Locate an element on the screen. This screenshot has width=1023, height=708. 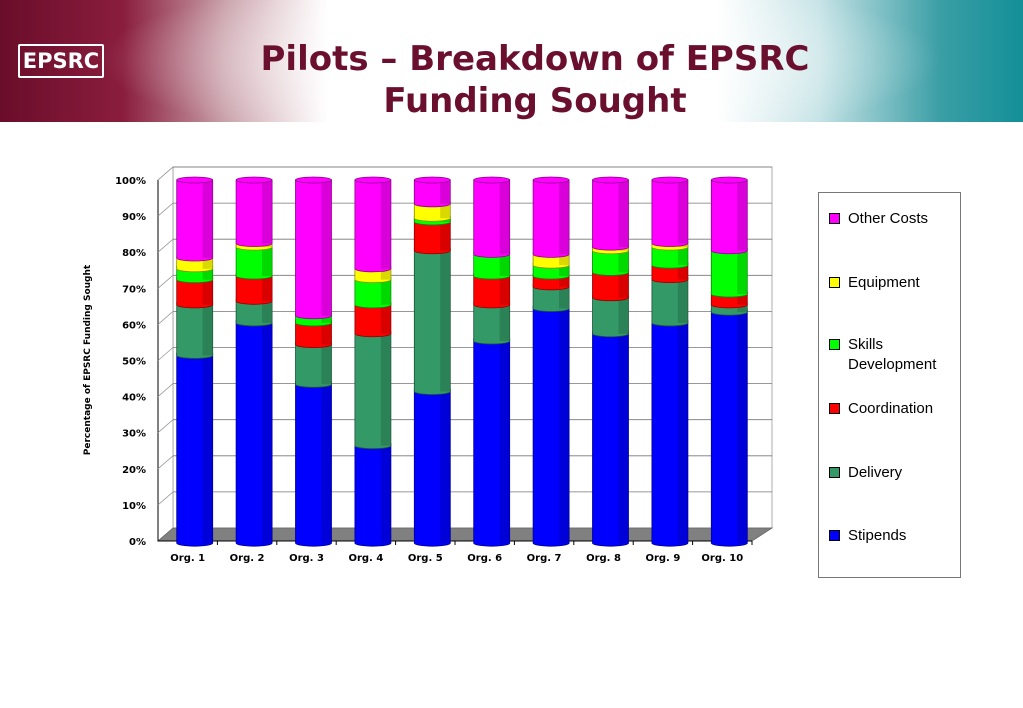
bar-segment-other-costs-org-9-shade is located at coordinates (682, 212).